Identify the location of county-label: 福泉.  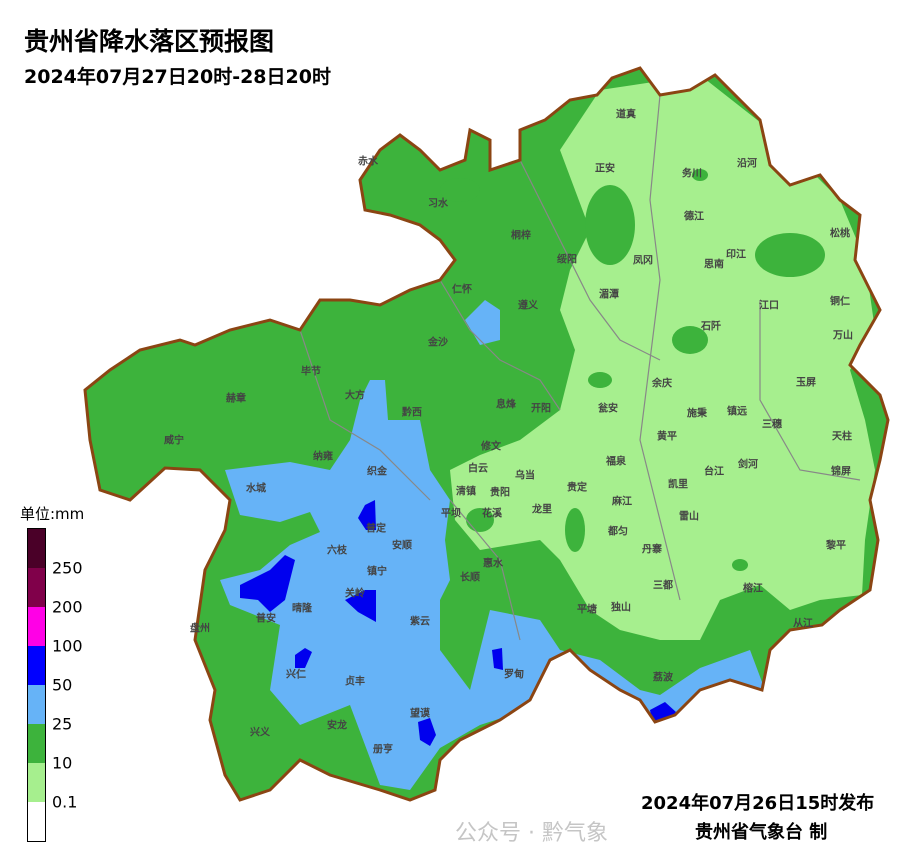
(616, 462).